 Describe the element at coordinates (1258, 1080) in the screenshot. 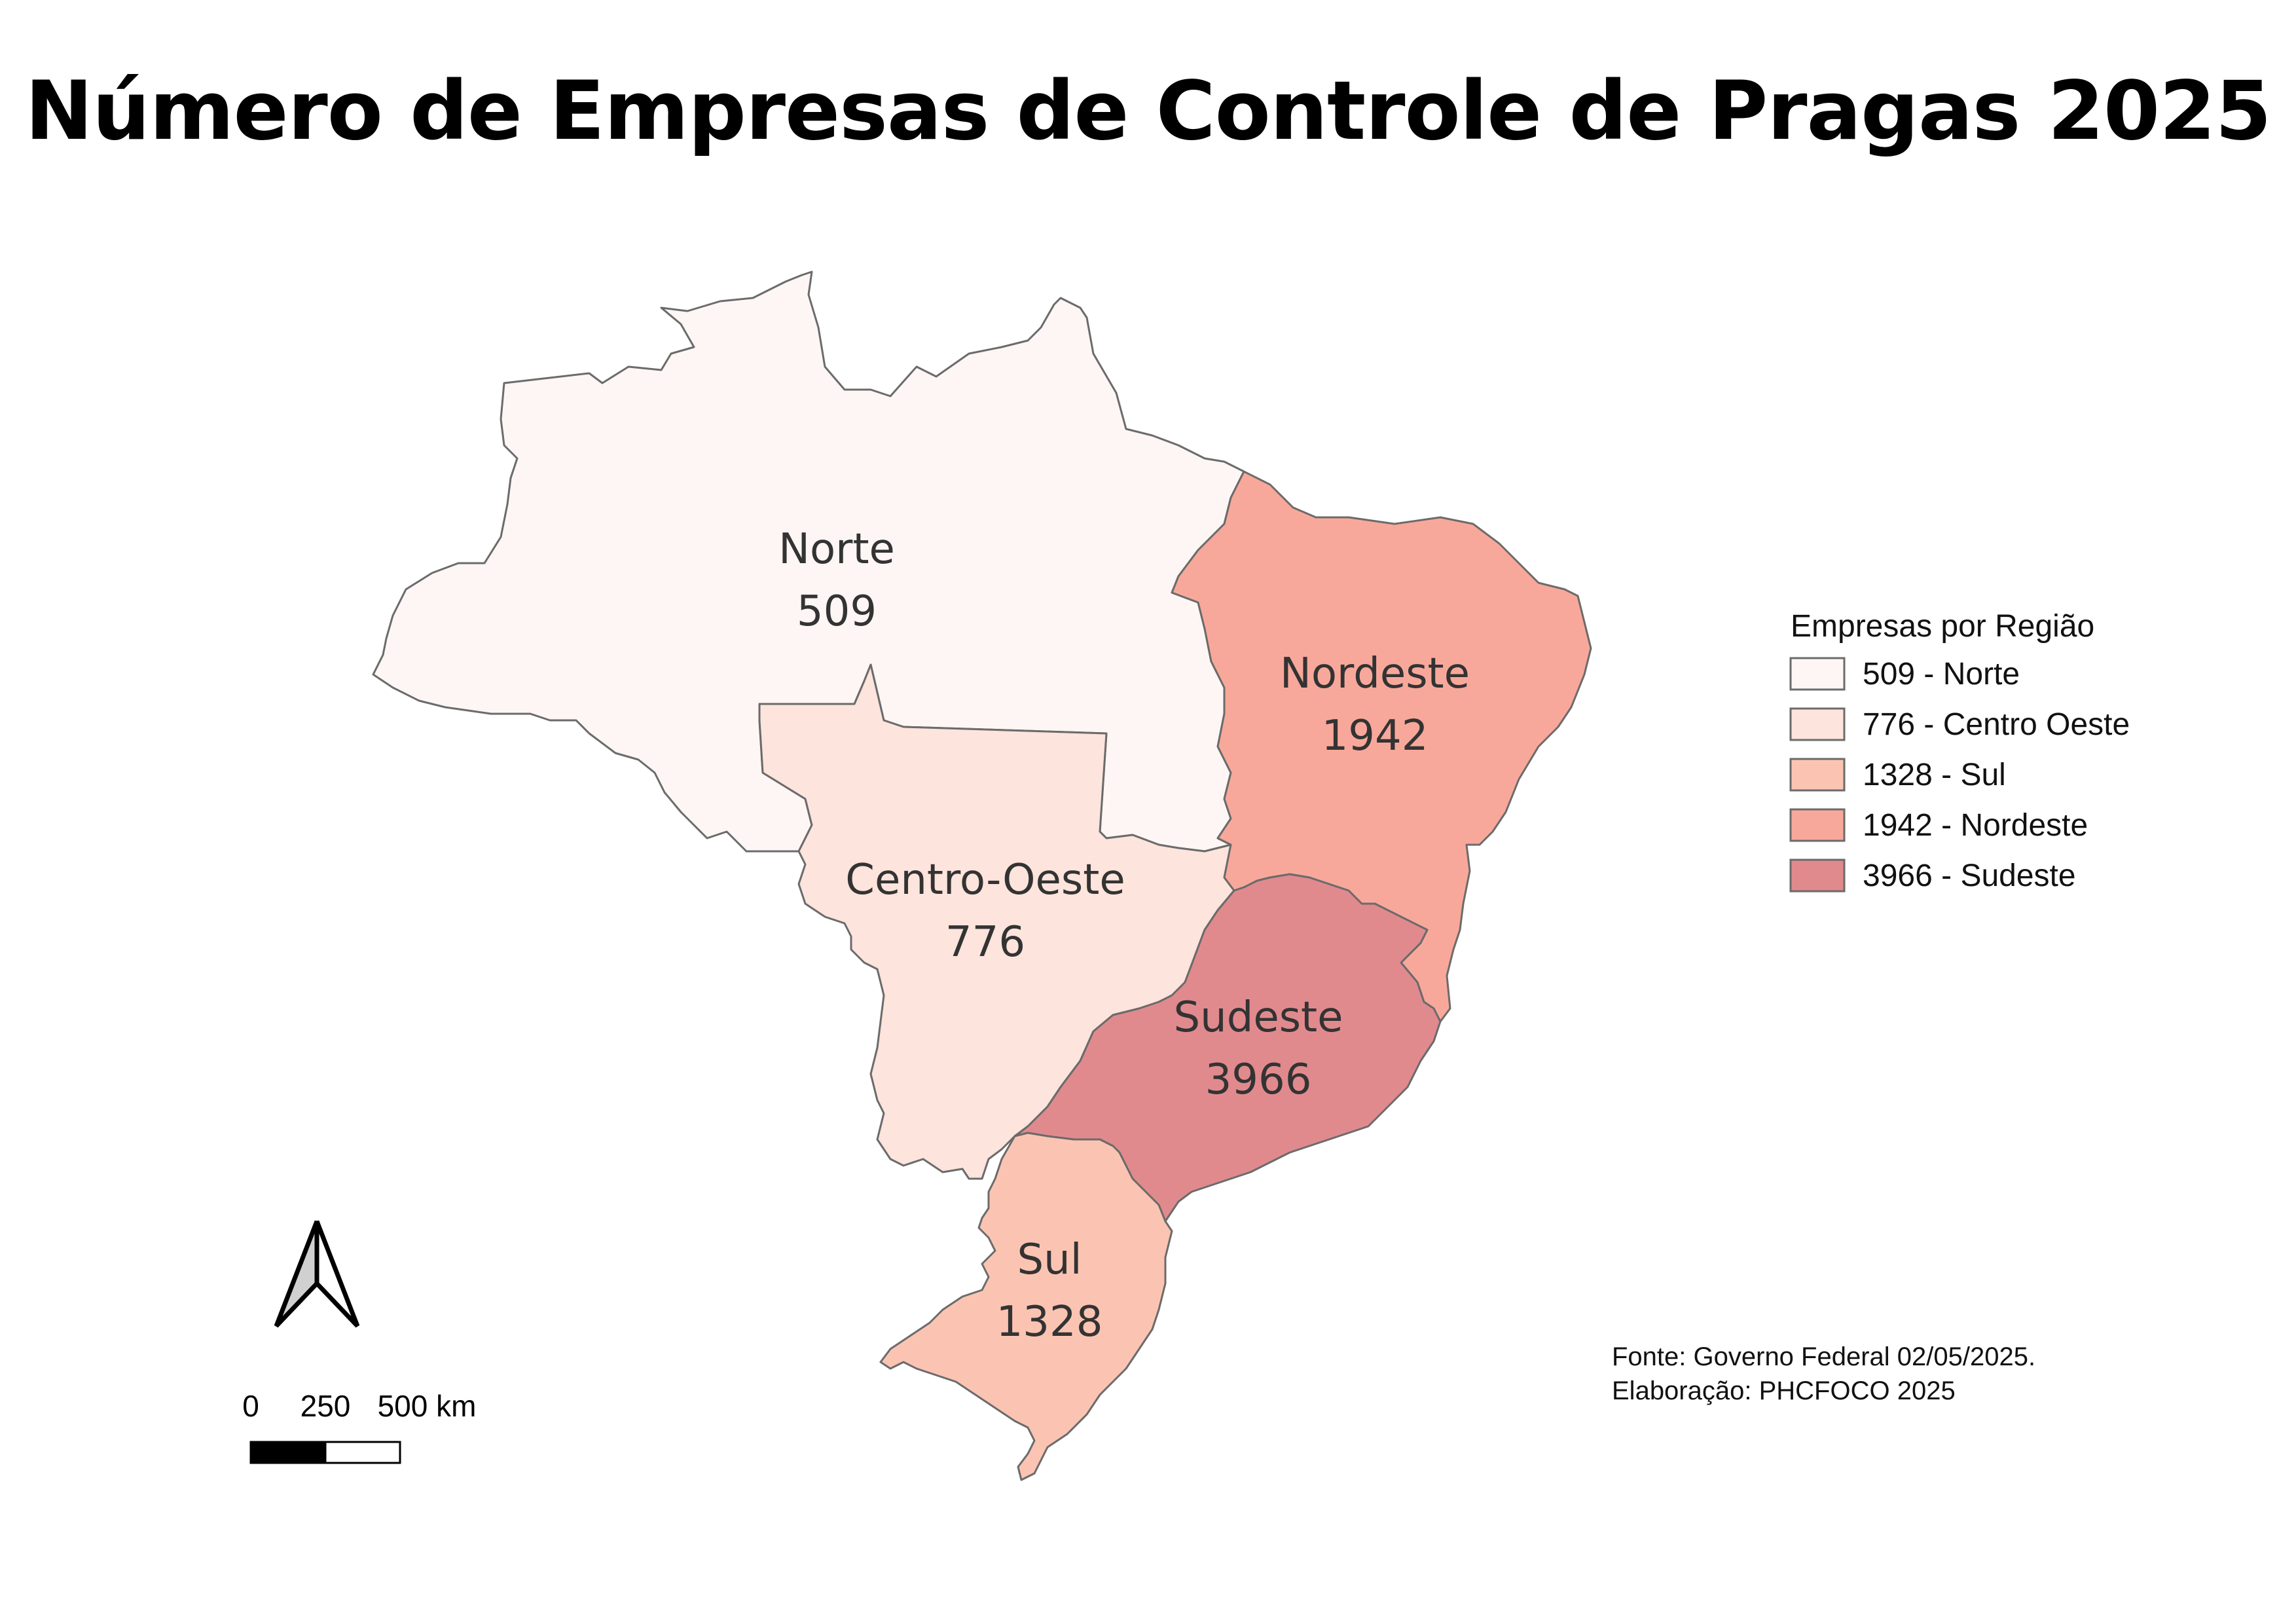

I see `label-sudeste-value: 3966` at that location.